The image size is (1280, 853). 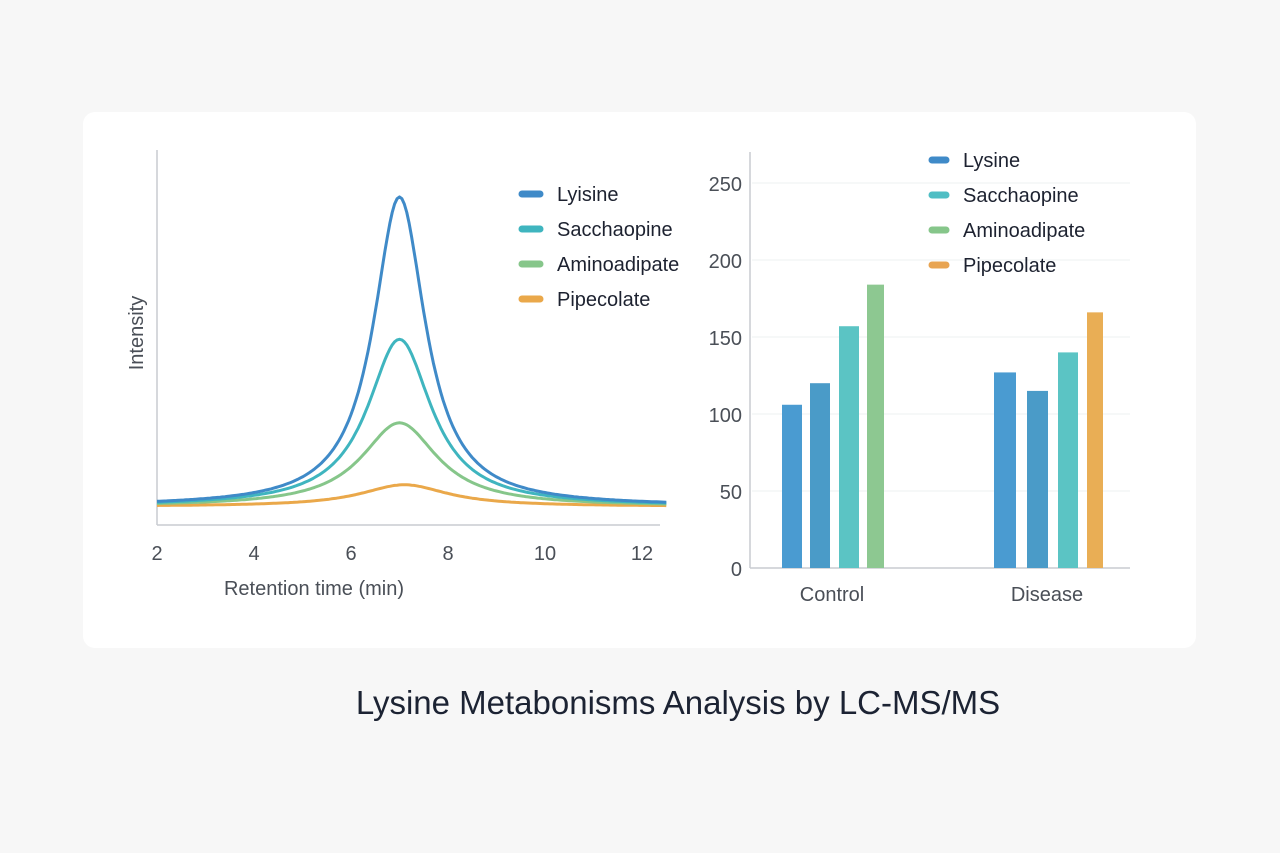 I want to click on y-tick-label: 200, so click(x=725, y=262).